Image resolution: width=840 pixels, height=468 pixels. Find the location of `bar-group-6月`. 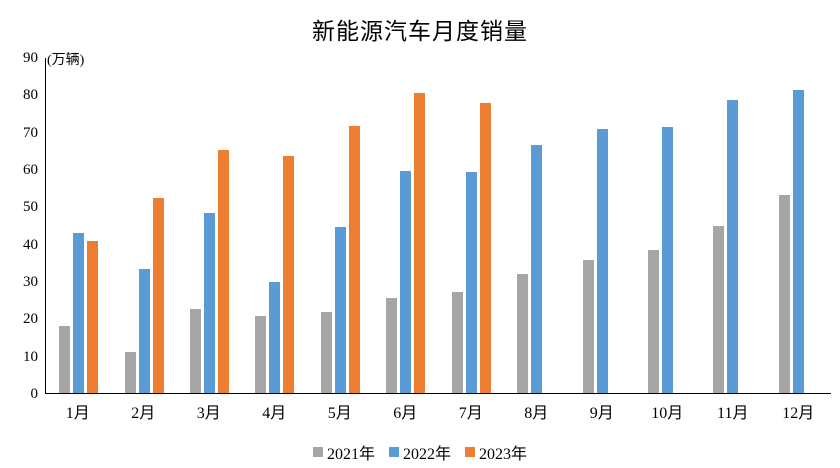

bar-group-6月 is located at coordinates (405, 225).